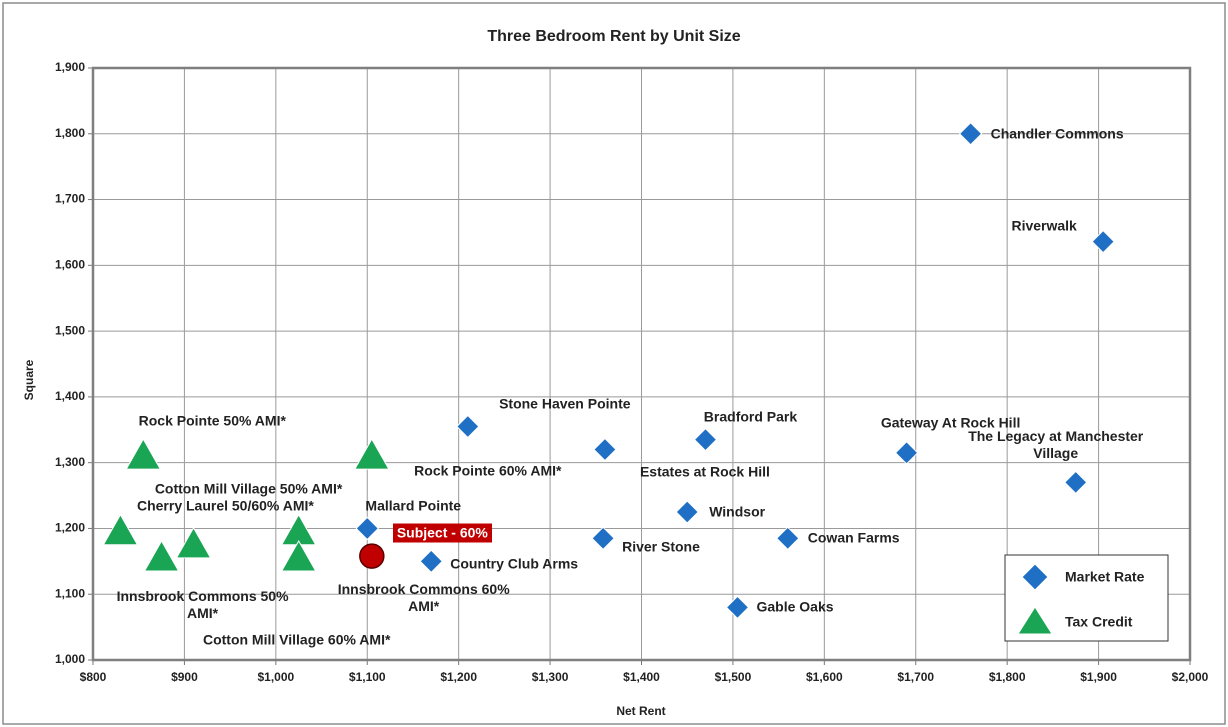  Describe the element at coordinates (202, 605) in the screenshot. I see `point-label: Innsbrook Commons 50% AMI*` at that location.